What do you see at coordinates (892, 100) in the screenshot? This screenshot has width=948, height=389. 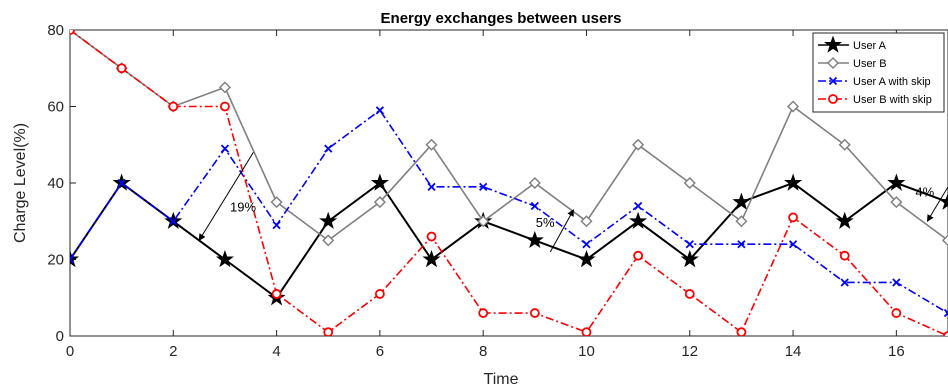 I see `legend-label-user-b-with-skip: User B with skip` at bounding box center [892, 100].